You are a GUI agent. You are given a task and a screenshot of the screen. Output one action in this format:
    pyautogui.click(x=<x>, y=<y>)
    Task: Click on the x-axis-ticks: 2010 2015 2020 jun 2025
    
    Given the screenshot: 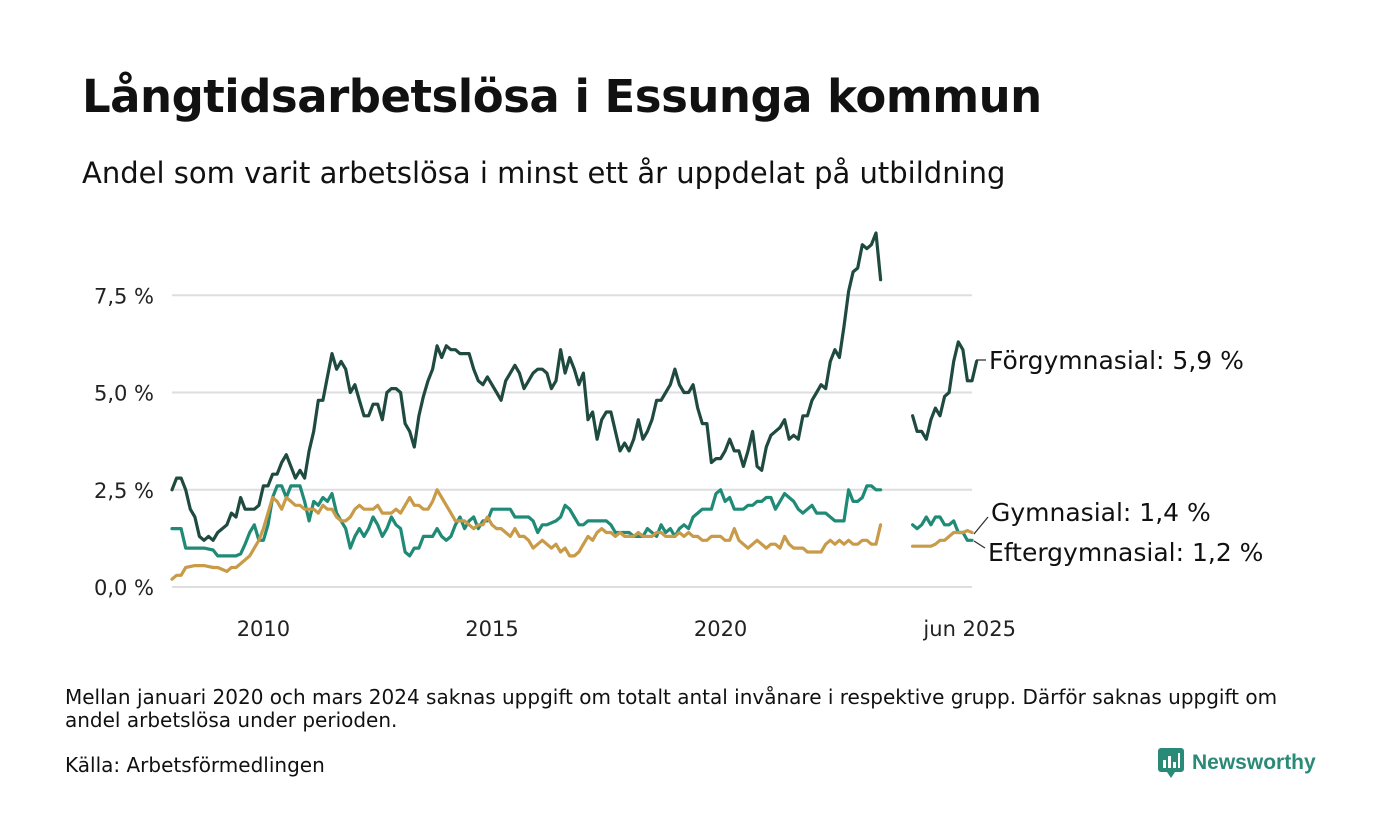 What is the action you would take?
    pyautogui.click(x=626, y=629)
    